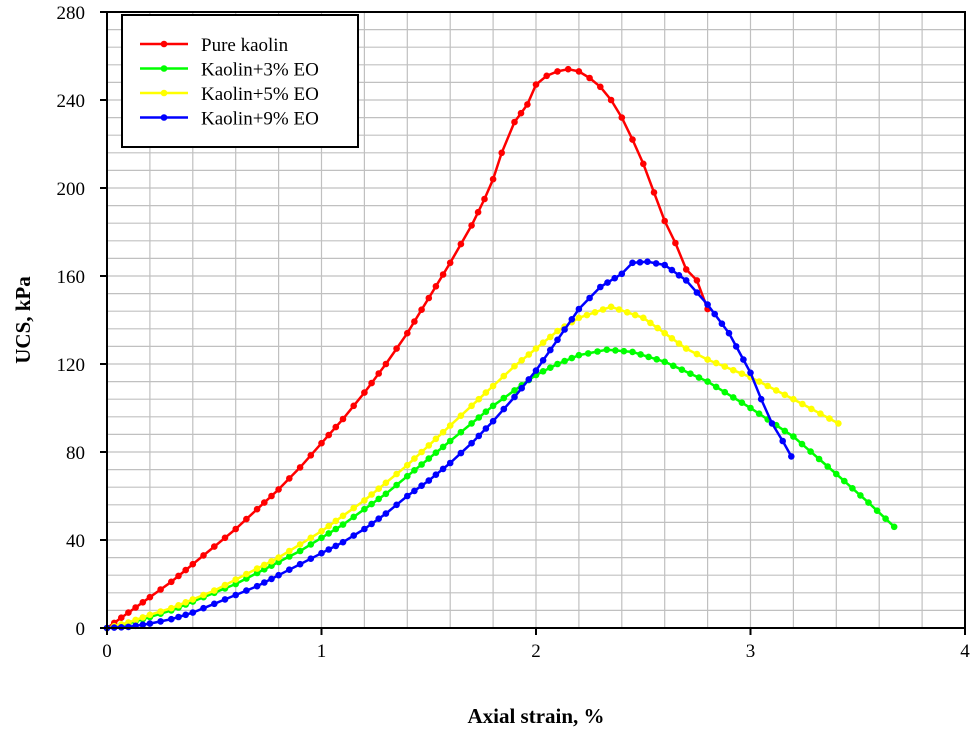  Describe the element at coordinates (260, 70) in the screenshot. I see `legend-label: Kaolin+3% EO` at that location.